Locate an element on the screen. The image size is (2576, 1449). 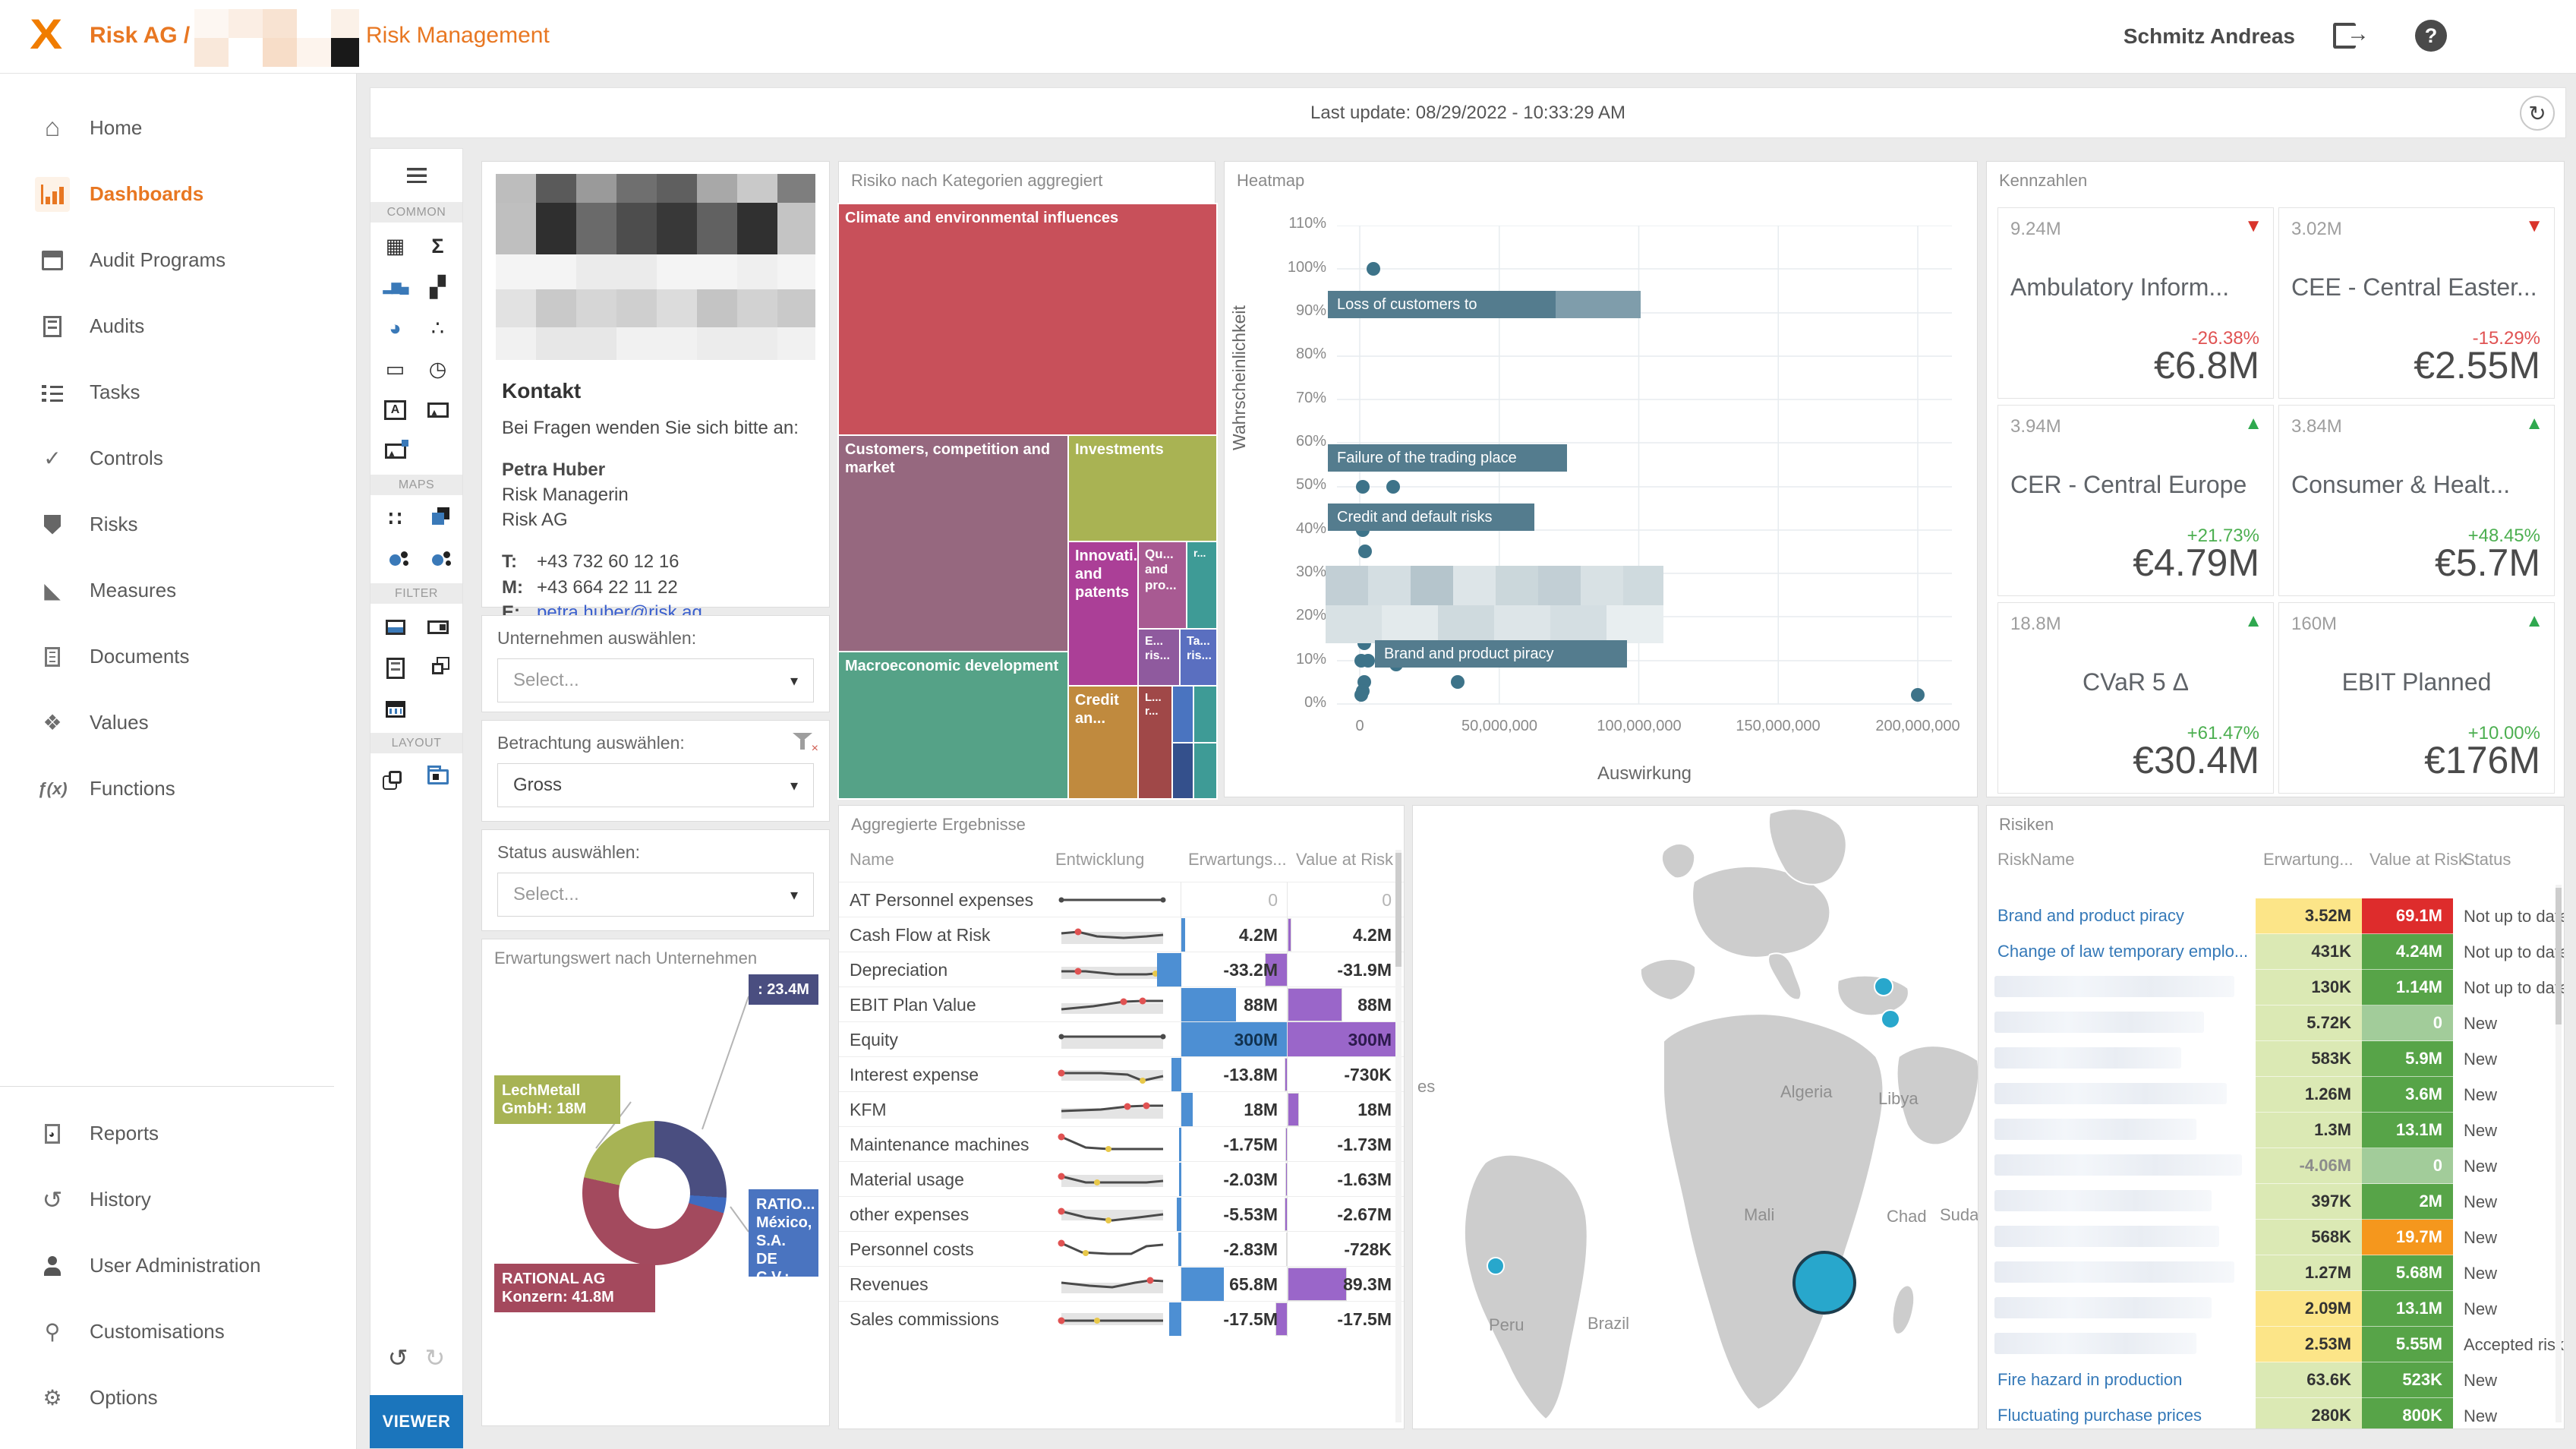
list-filter-icon is located at coordinates (395, 668).